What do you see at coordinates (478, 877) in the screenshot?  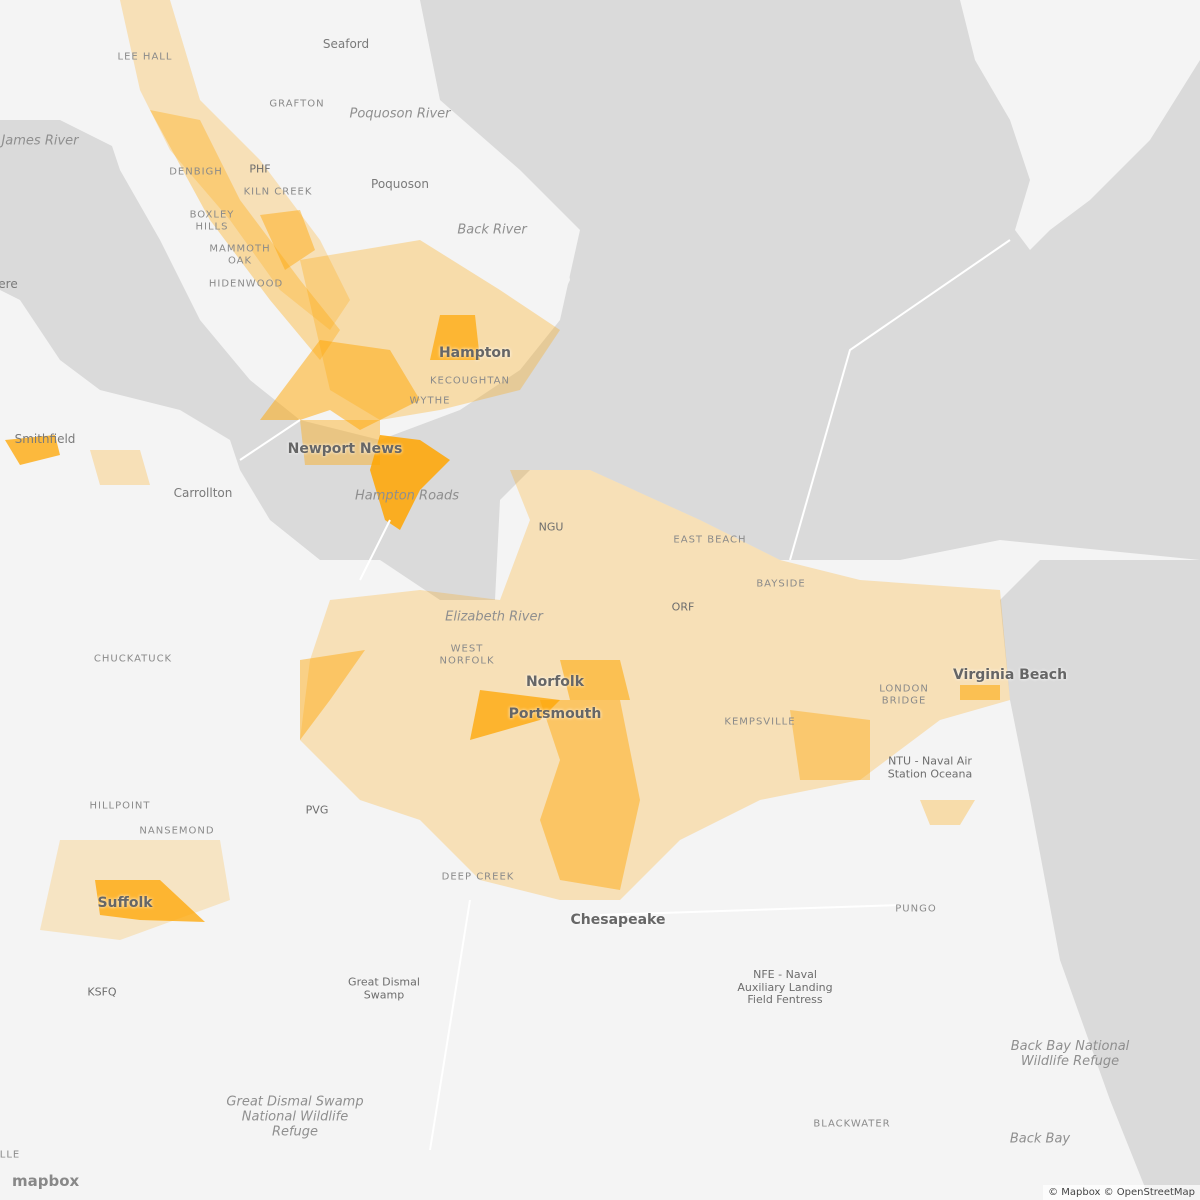 I see `map-label: DEEP CREEK` at bounding box center [478, 877].